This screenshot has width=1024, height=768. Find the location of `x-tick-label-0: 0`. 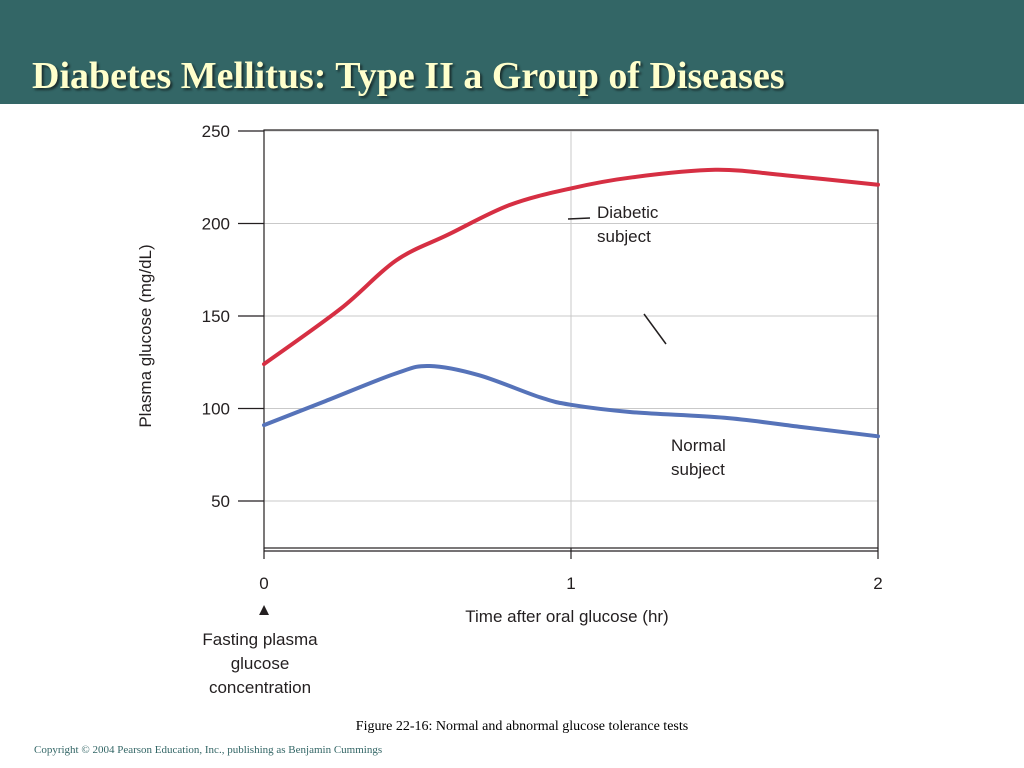

x-tick-label-0: 0 is located at coordinates (263, 583).